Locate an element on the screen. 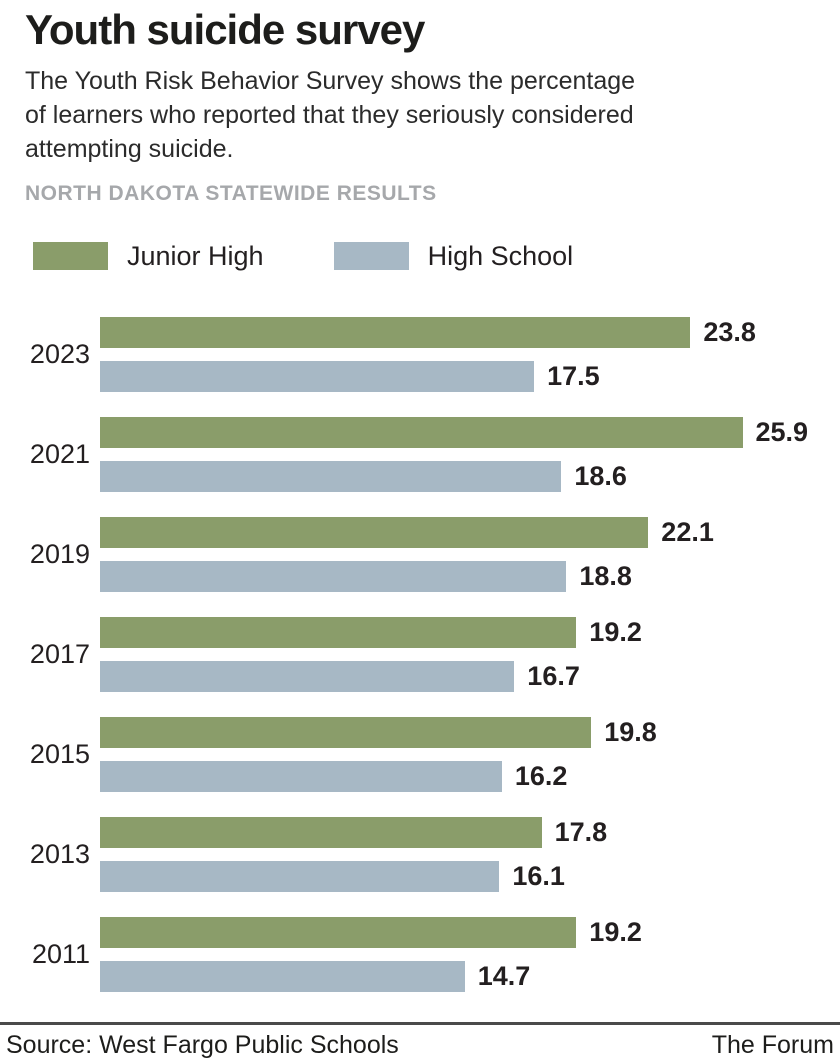 This screenshot has width=840, height=1062. bar-line-high-school: 18.8 is located at coordinates (470, 577).